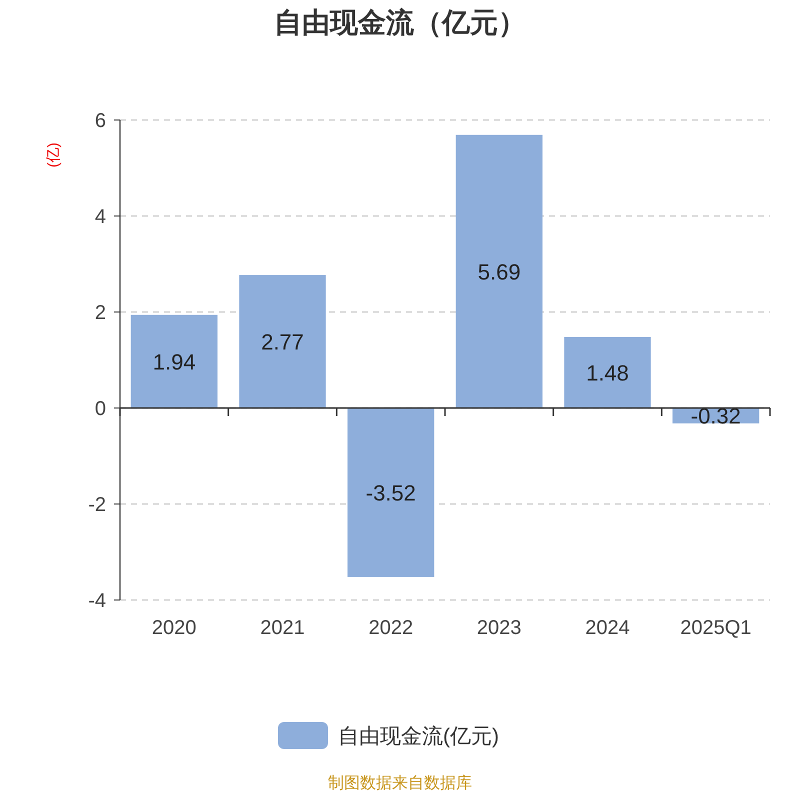 Image resolution: width=800 pixels, height=800 pixels. What do you see at coordinates (400, 22) in the screenshot?
I see `chart-title: 自由现金流（亿元）` at bounding box center [400, 22].